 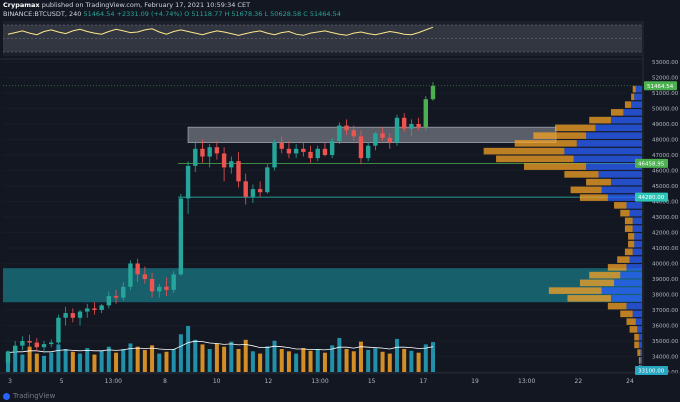 I want to click on price-marker, so click(x=651, y=163).